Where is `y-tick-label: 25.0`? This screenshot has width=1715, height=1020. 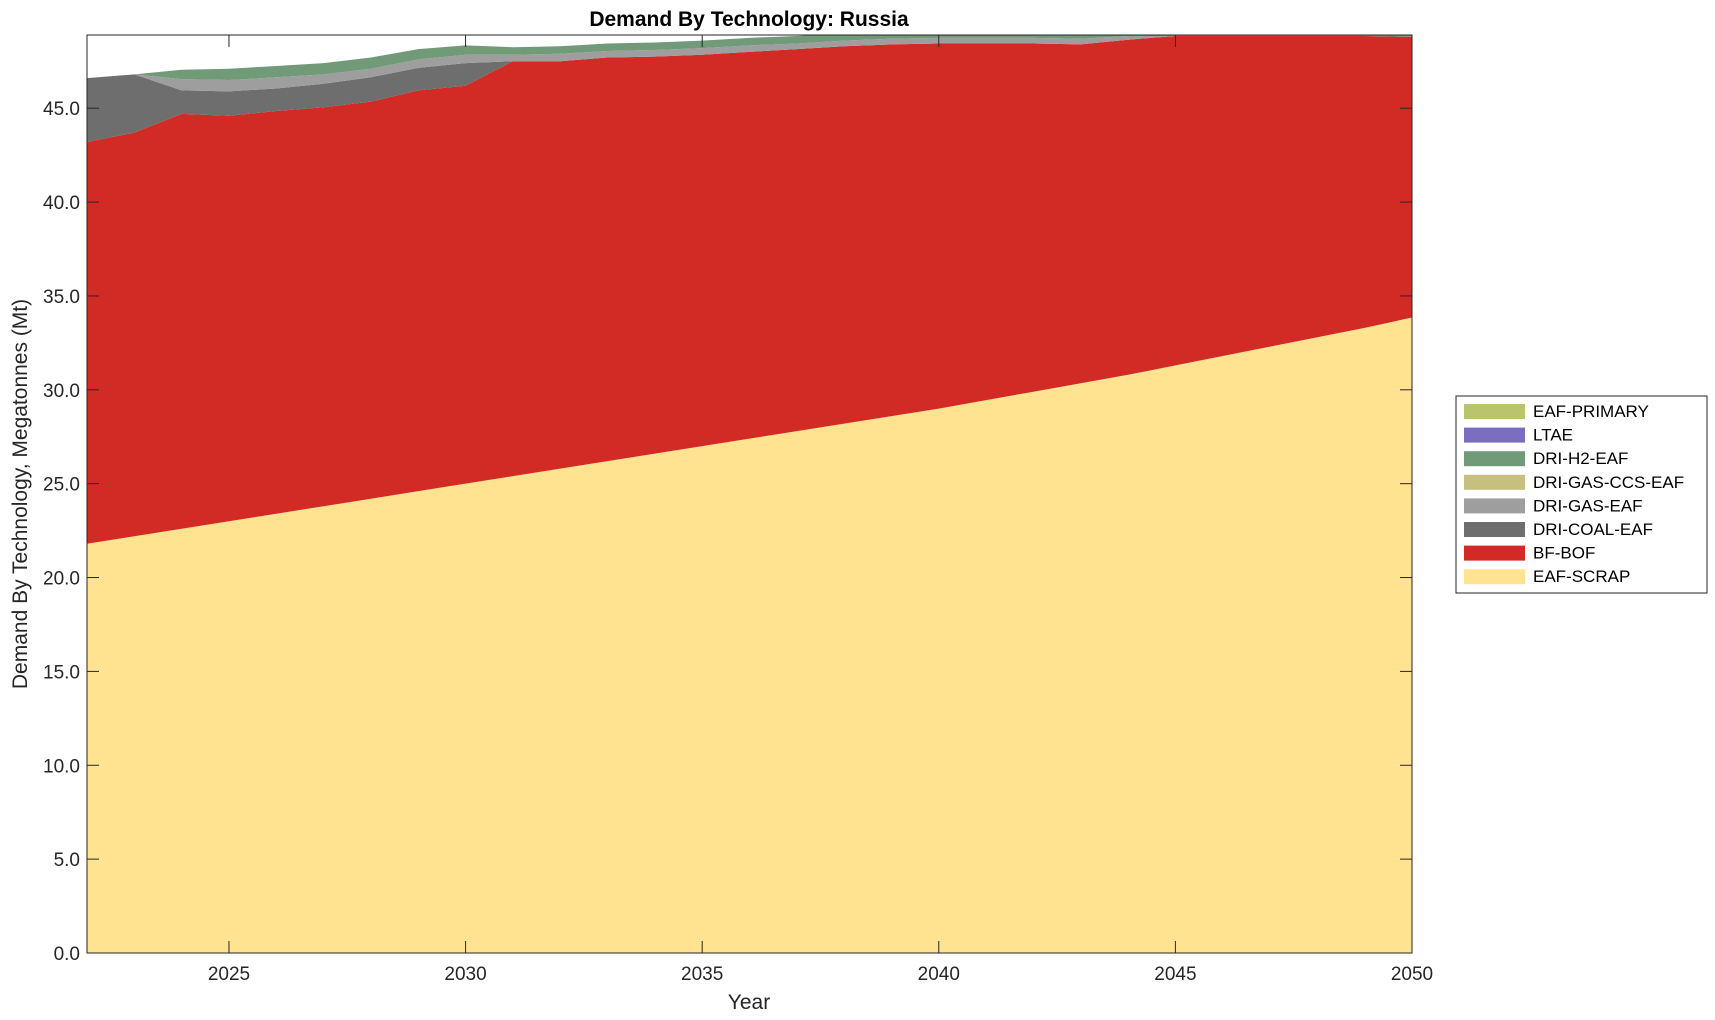 y-tick-label: 25.0 is located at coordinates (61, 485).